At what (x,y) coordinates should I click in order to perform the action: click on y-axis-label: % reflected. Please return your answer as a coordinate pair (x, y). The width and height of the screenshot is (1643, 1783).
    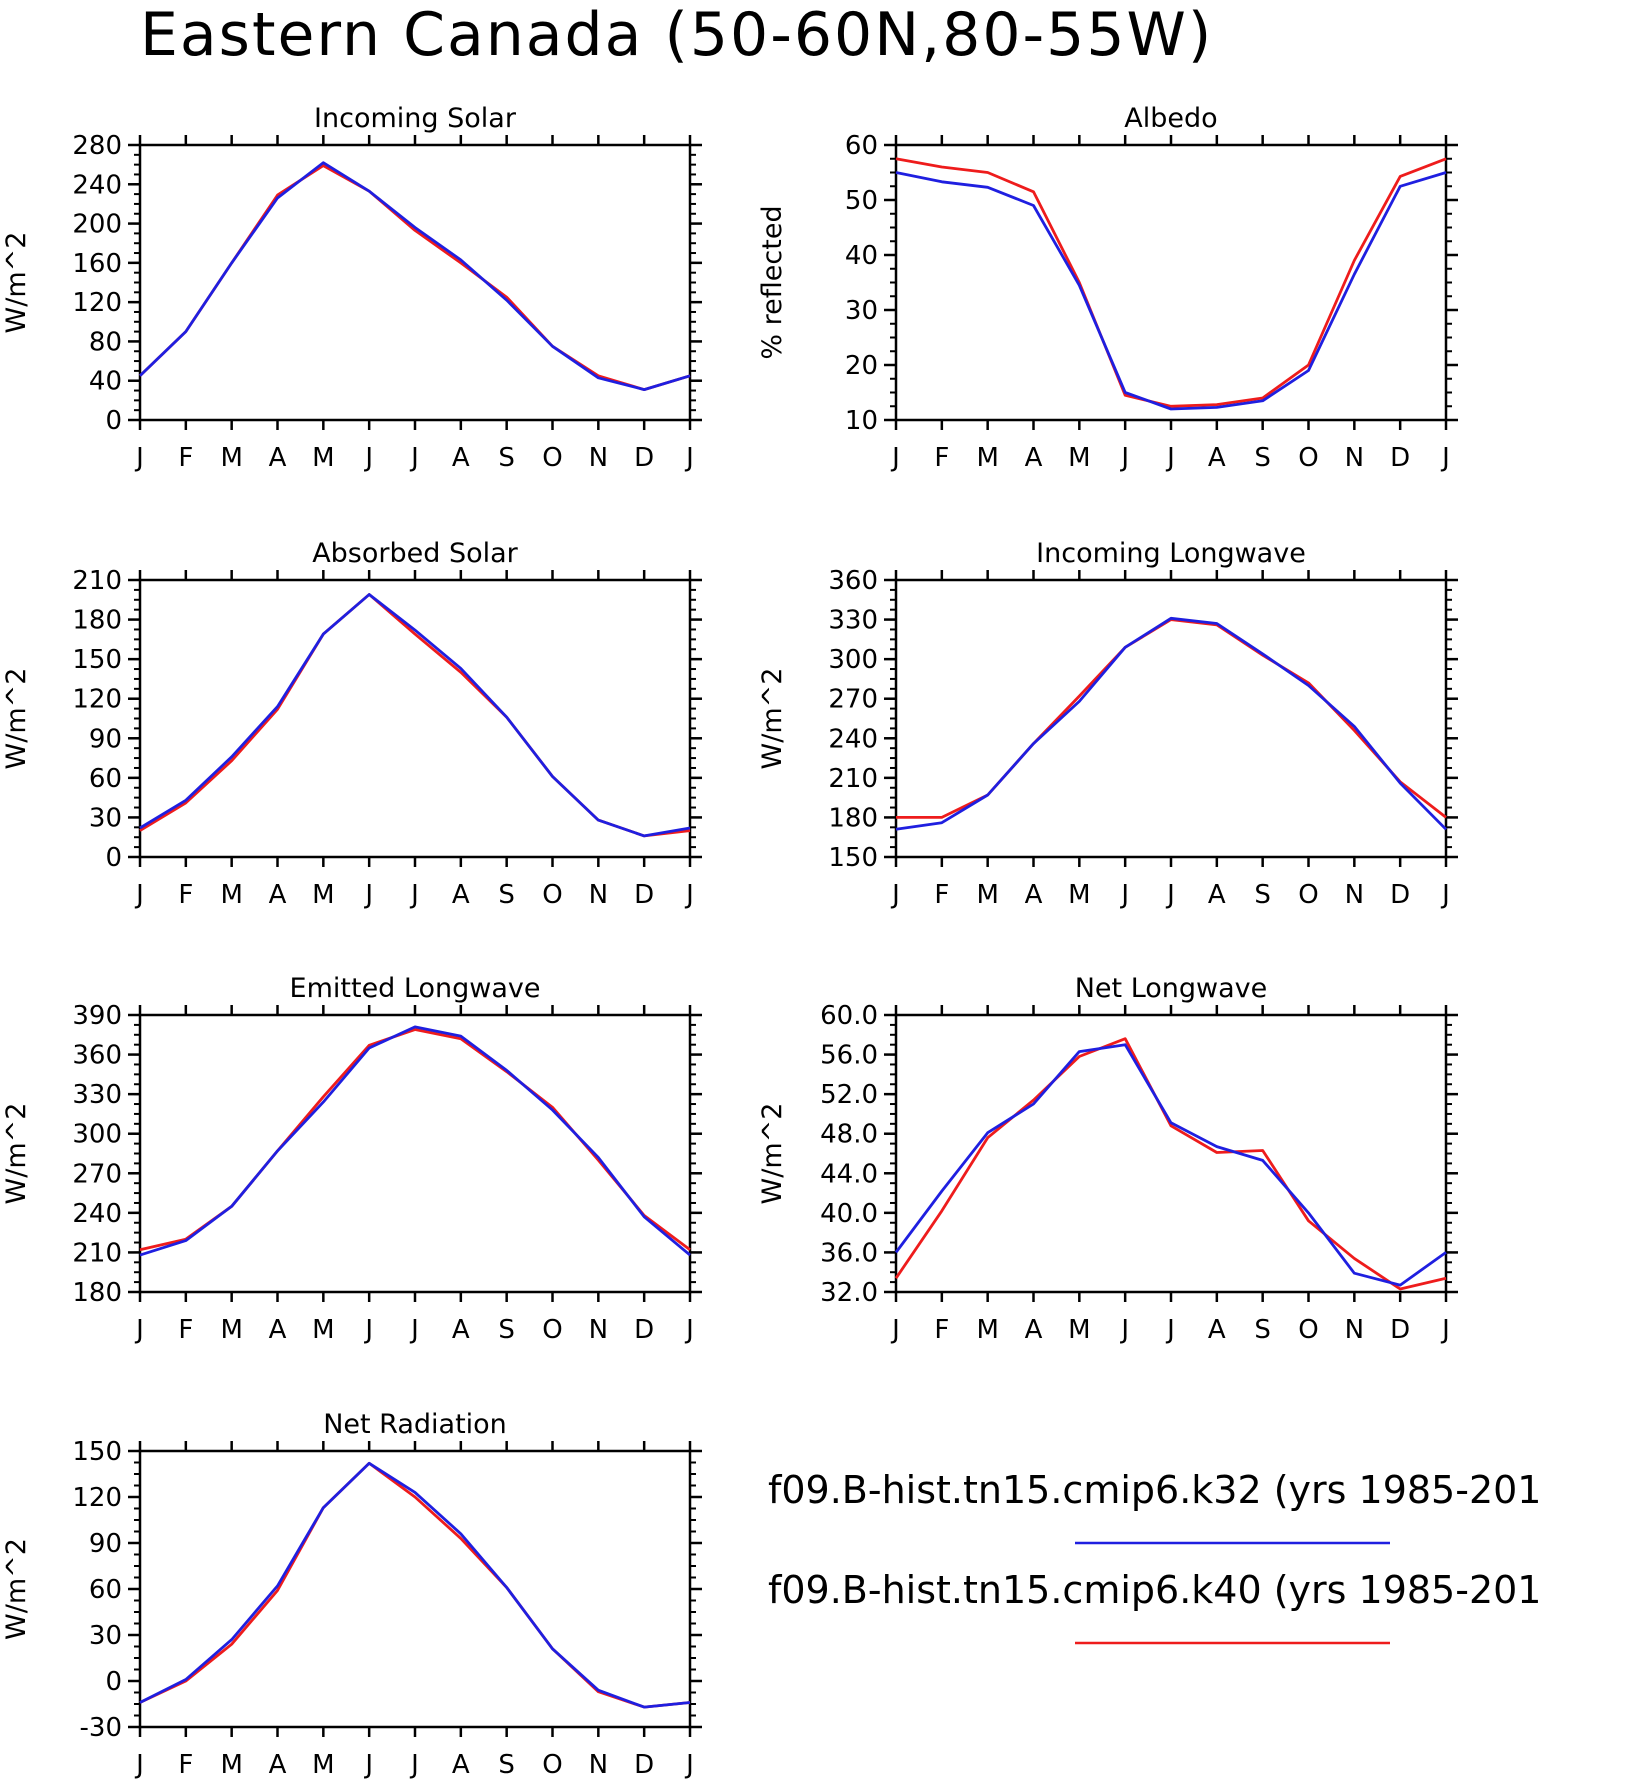
    Looking at the image, I should click on (772, 282).